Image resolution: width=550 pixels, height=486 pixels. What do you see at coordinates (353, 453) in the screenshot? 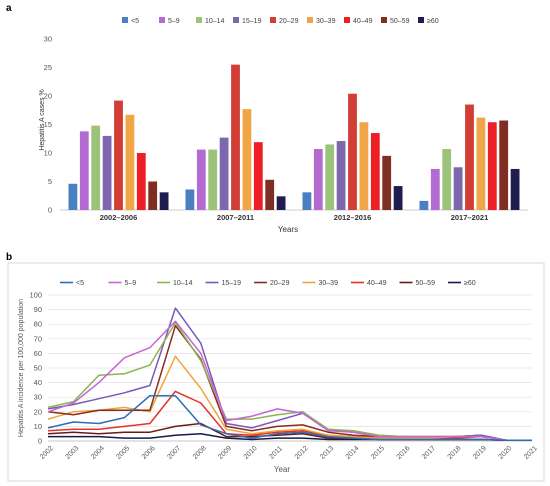
I see `x-tick-label: 2014` at bounding box center [353, 453].